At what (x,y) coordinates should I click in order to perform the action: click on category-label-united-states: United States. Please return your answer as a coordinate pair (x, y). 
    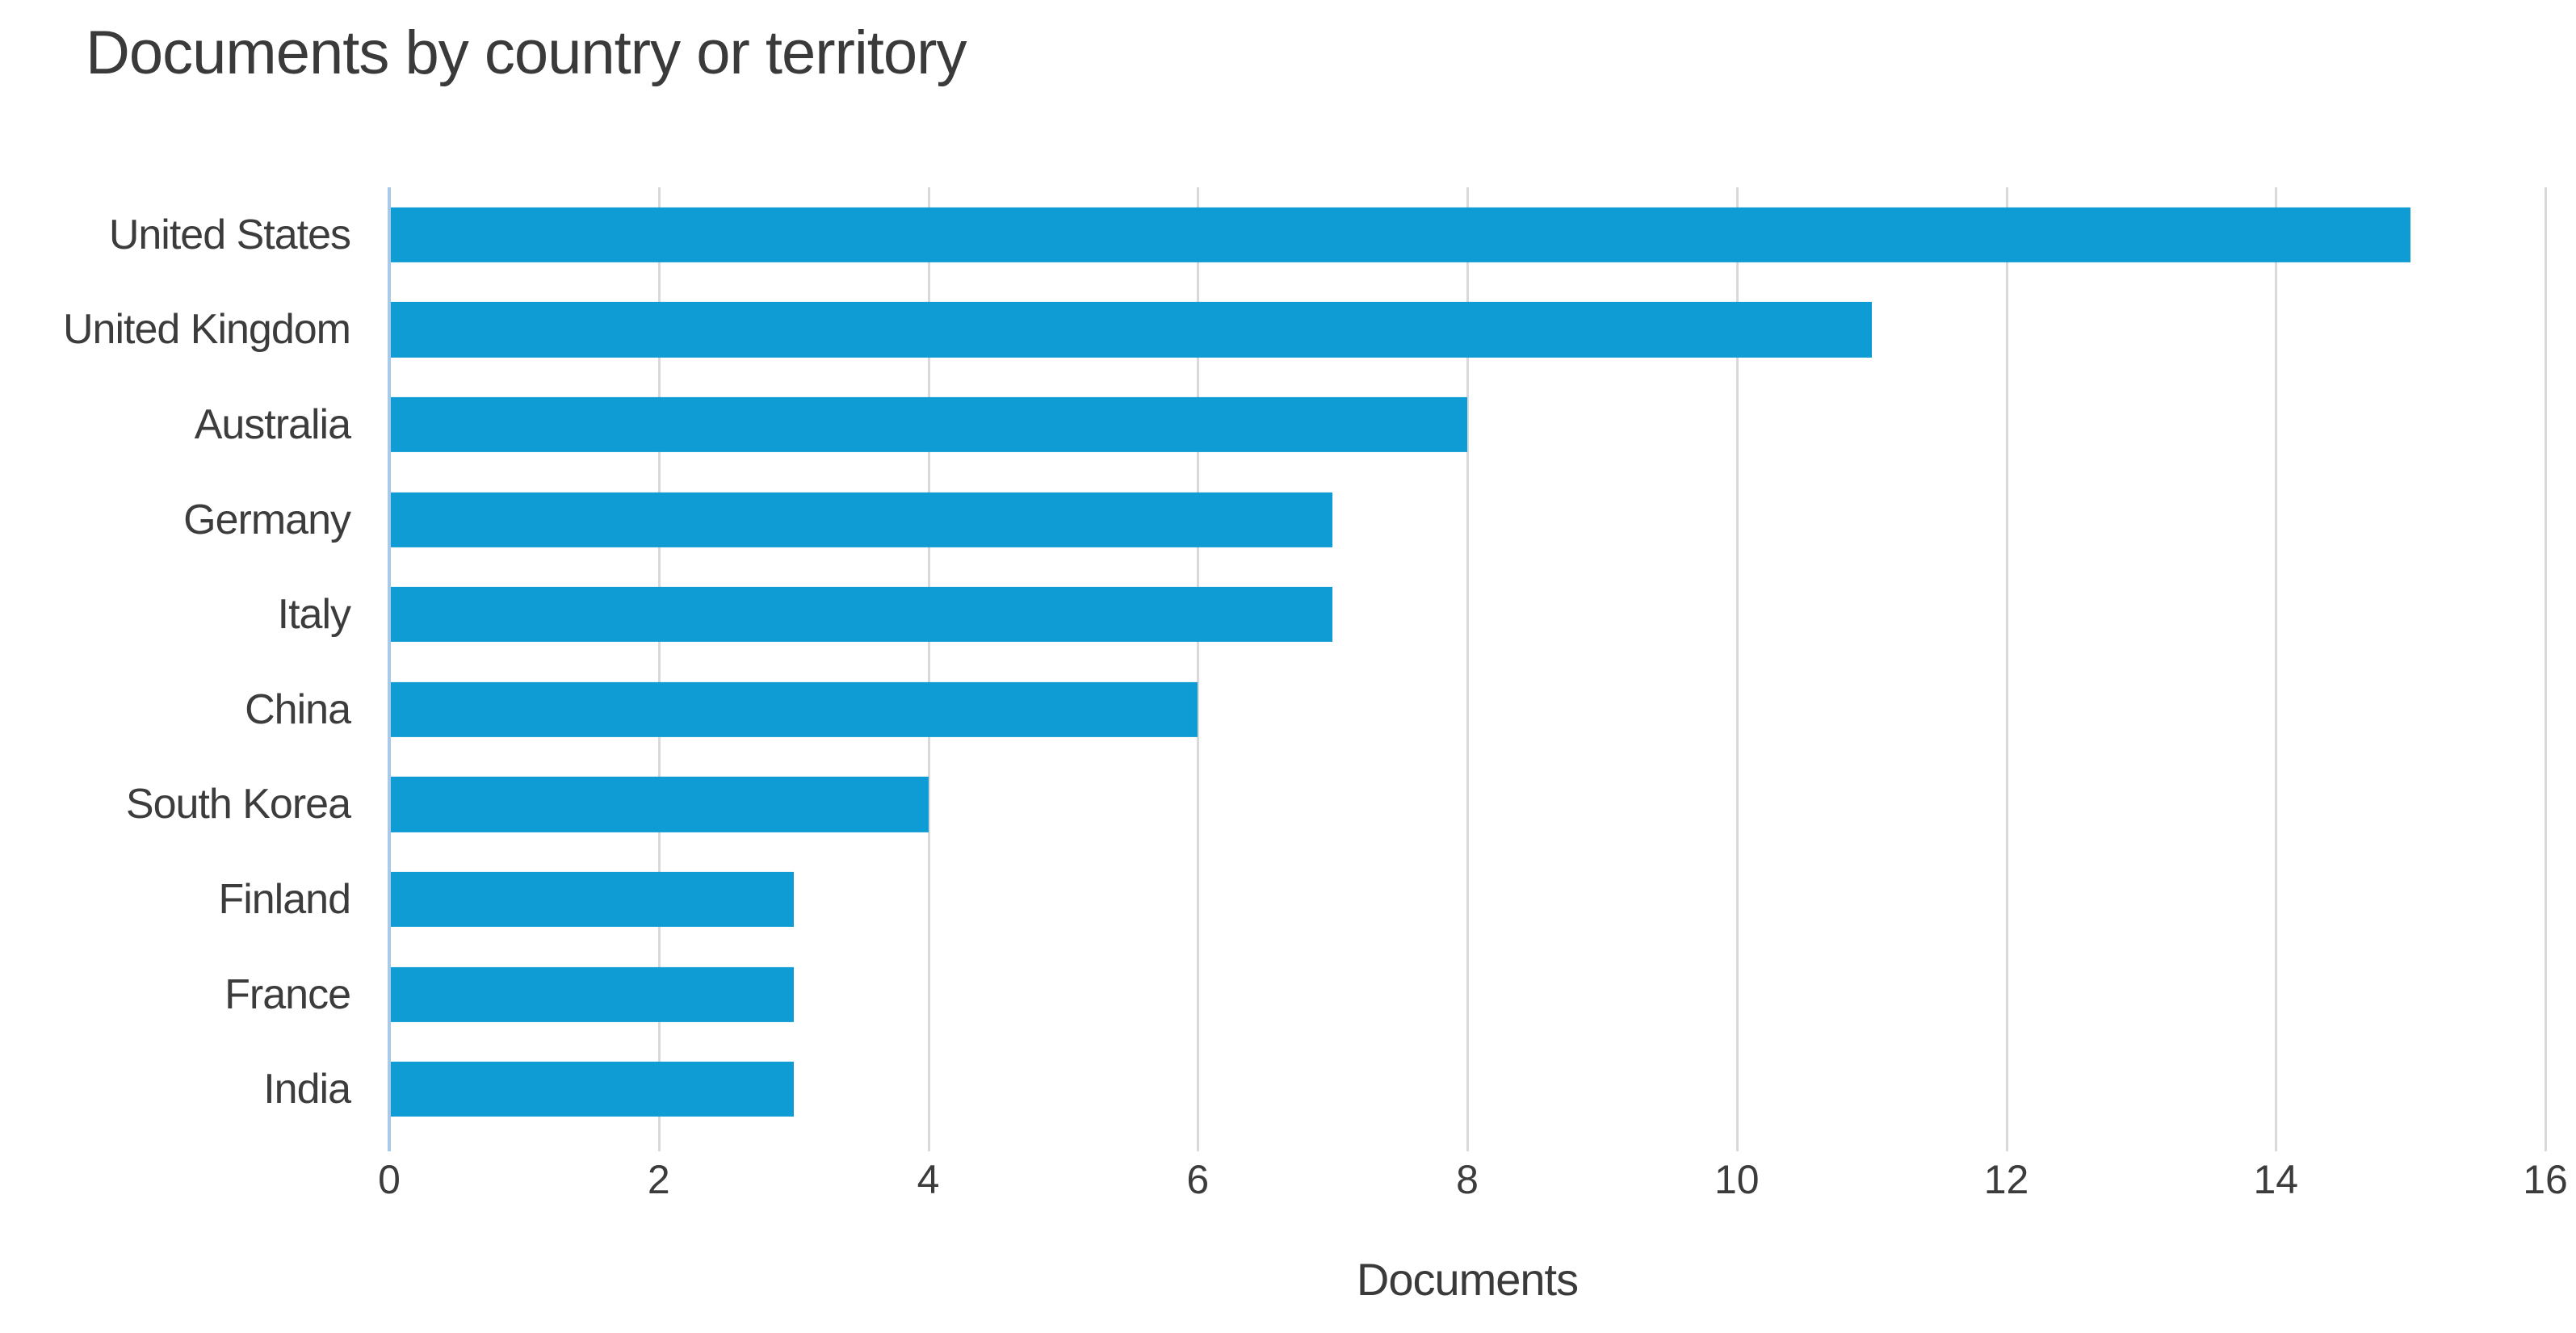
    Looking at the image, I should click on (229, 234).